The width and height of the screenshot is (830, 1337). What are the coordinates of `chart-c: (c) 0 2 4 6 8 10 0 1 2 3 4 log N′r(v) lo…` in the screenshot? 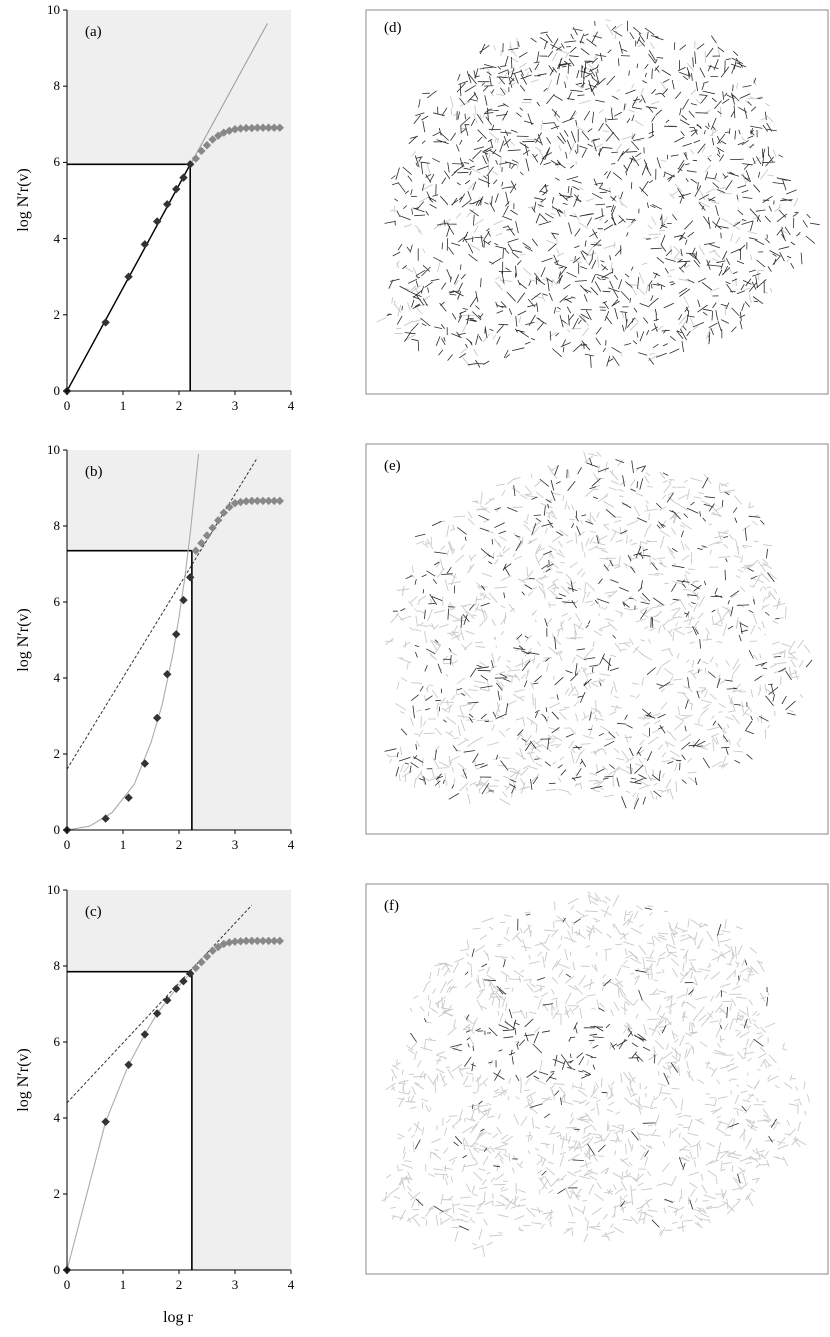 It's located at (155, 1104).